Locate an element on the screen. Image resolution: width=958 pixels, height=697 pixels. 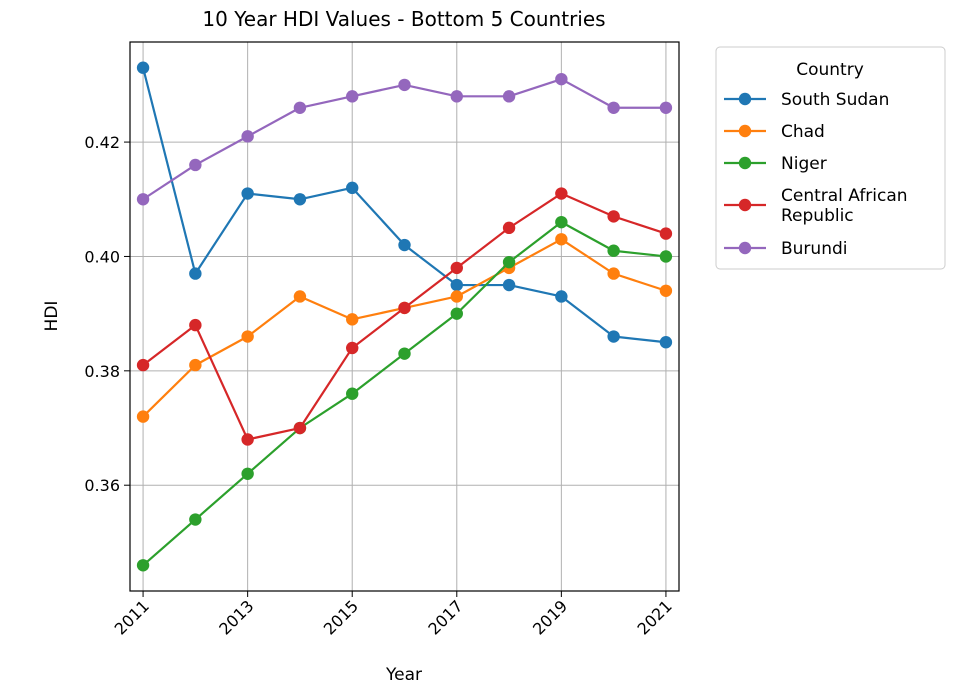
legend-box is located at coordinates (830, 158).